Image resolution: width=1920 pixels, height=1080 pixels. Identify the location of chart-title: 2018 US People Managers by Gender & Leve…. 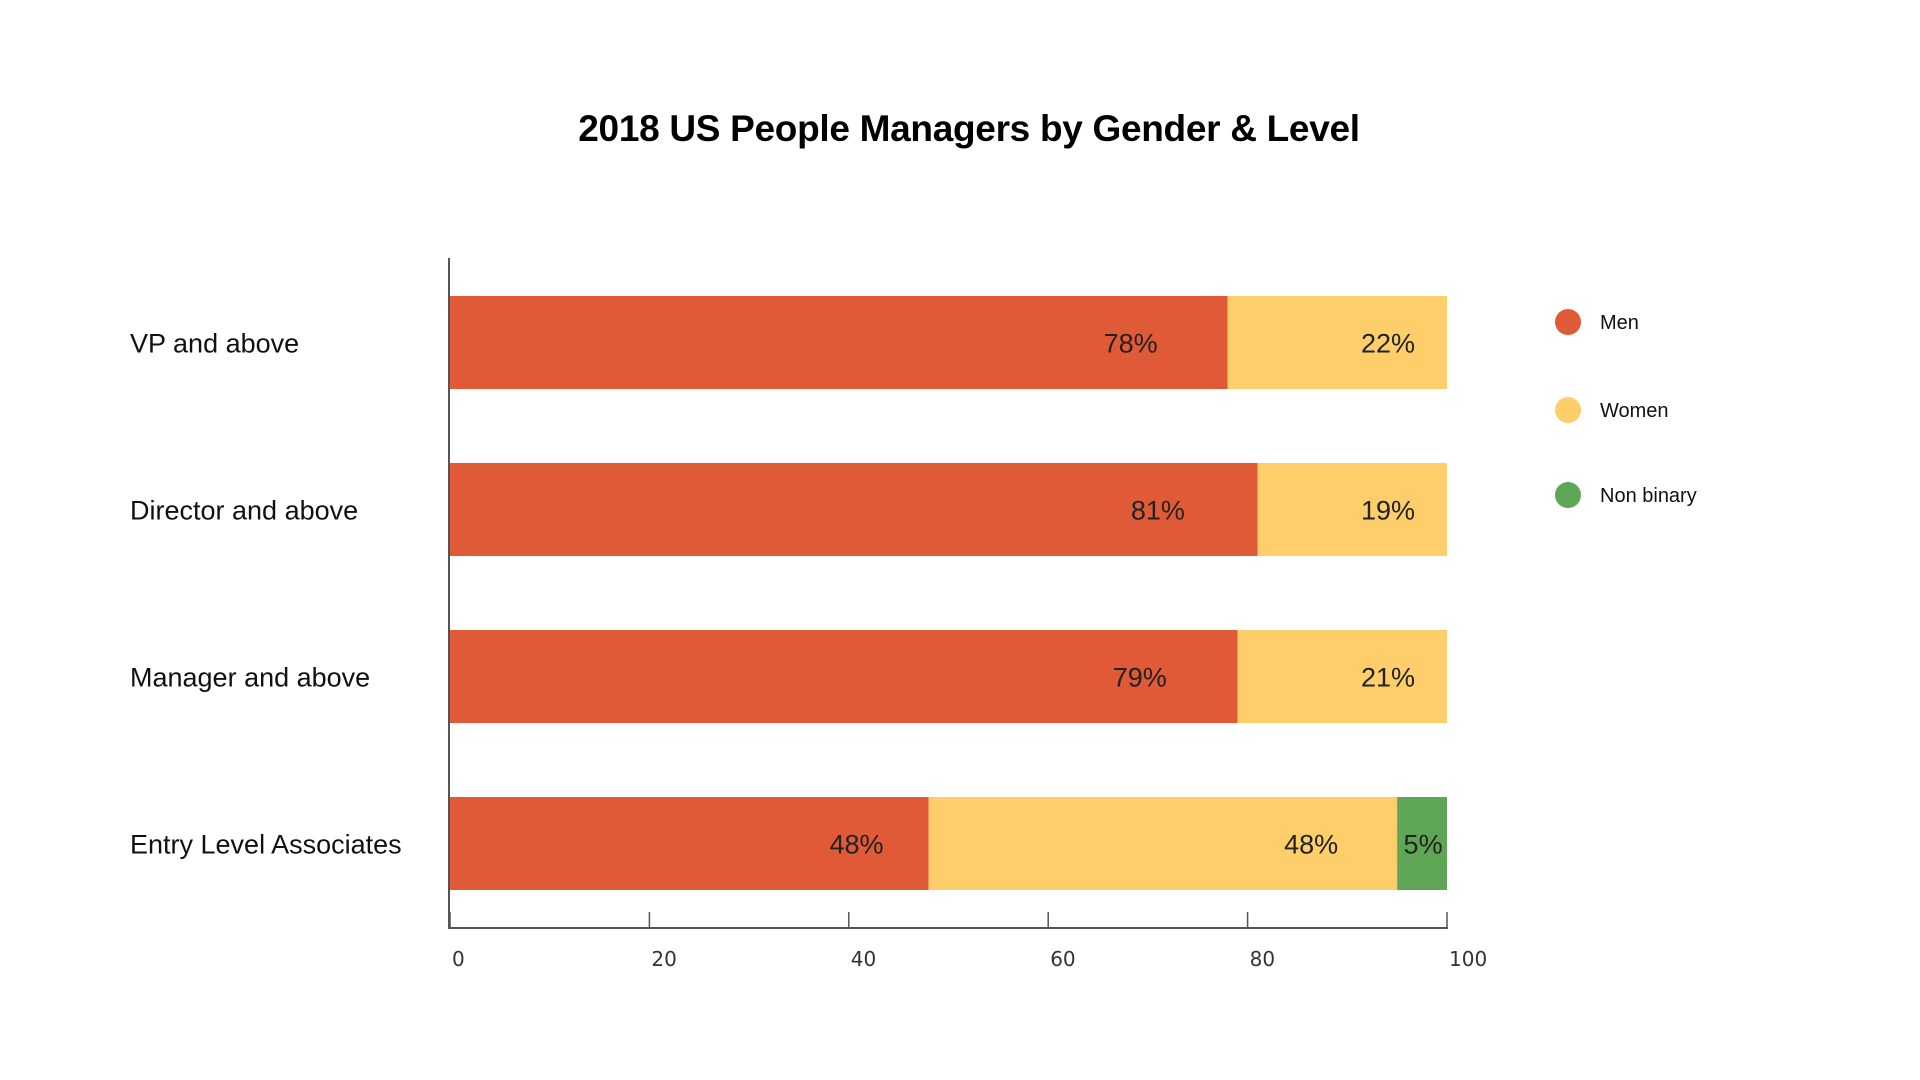
(969, 128).